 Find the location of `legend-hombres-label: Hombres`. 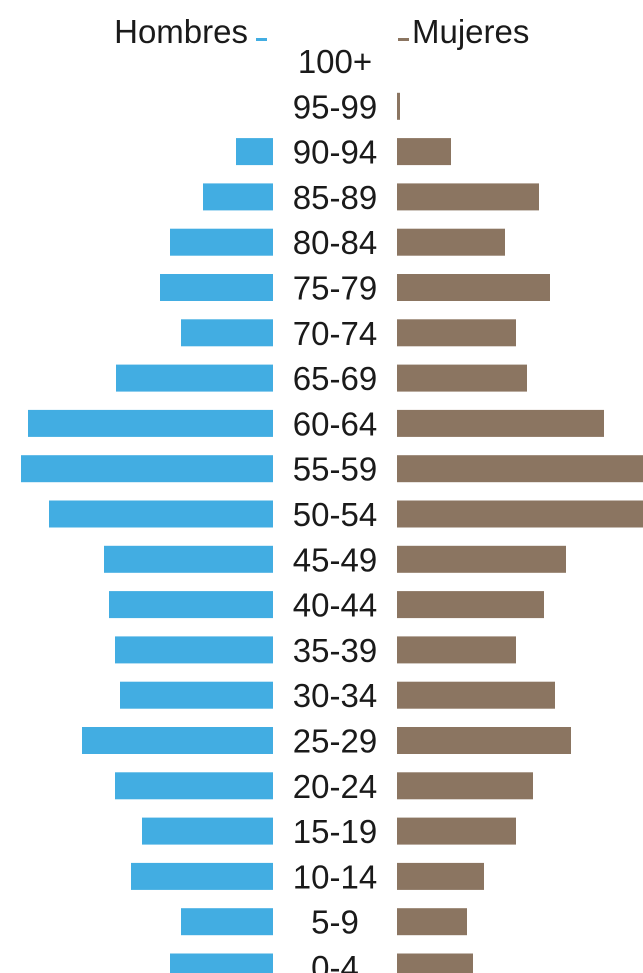

legend-hombres-label: Hombres is located at coordinates (181, 31).